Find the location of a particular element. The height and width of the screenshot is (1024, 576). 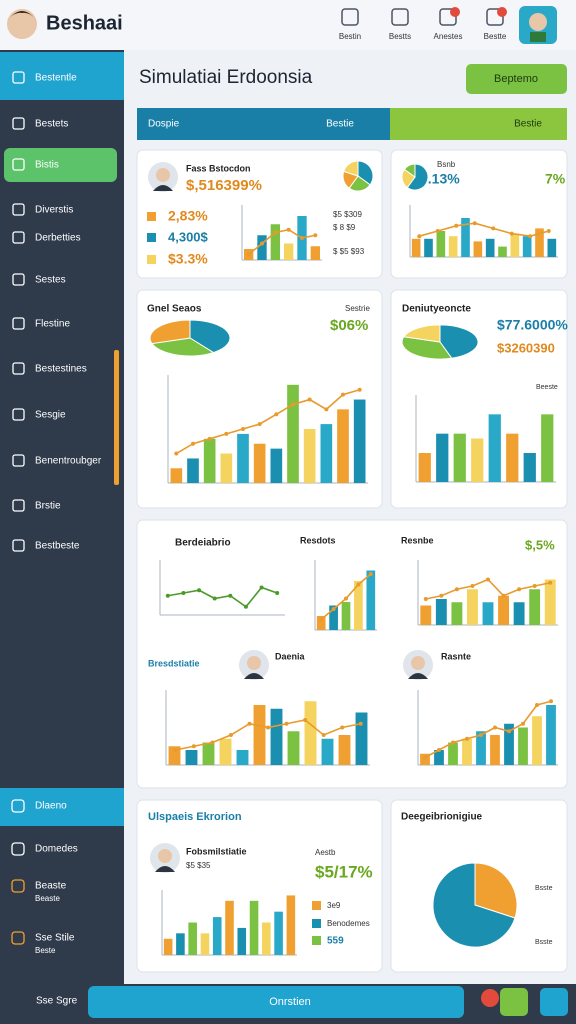

menu-item: Bestbeste is located at coordinates (57, 546).